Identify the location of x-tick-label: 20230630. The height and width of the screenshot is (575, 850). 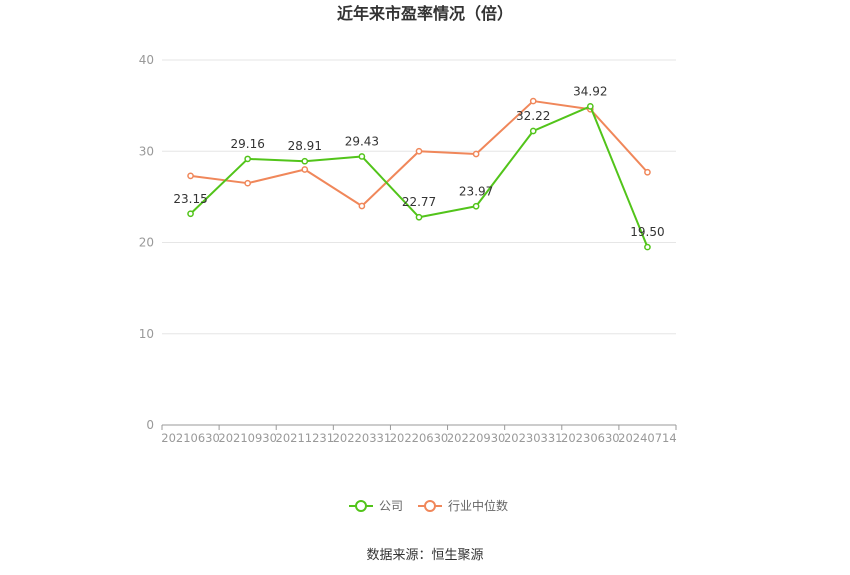
(590, 438).